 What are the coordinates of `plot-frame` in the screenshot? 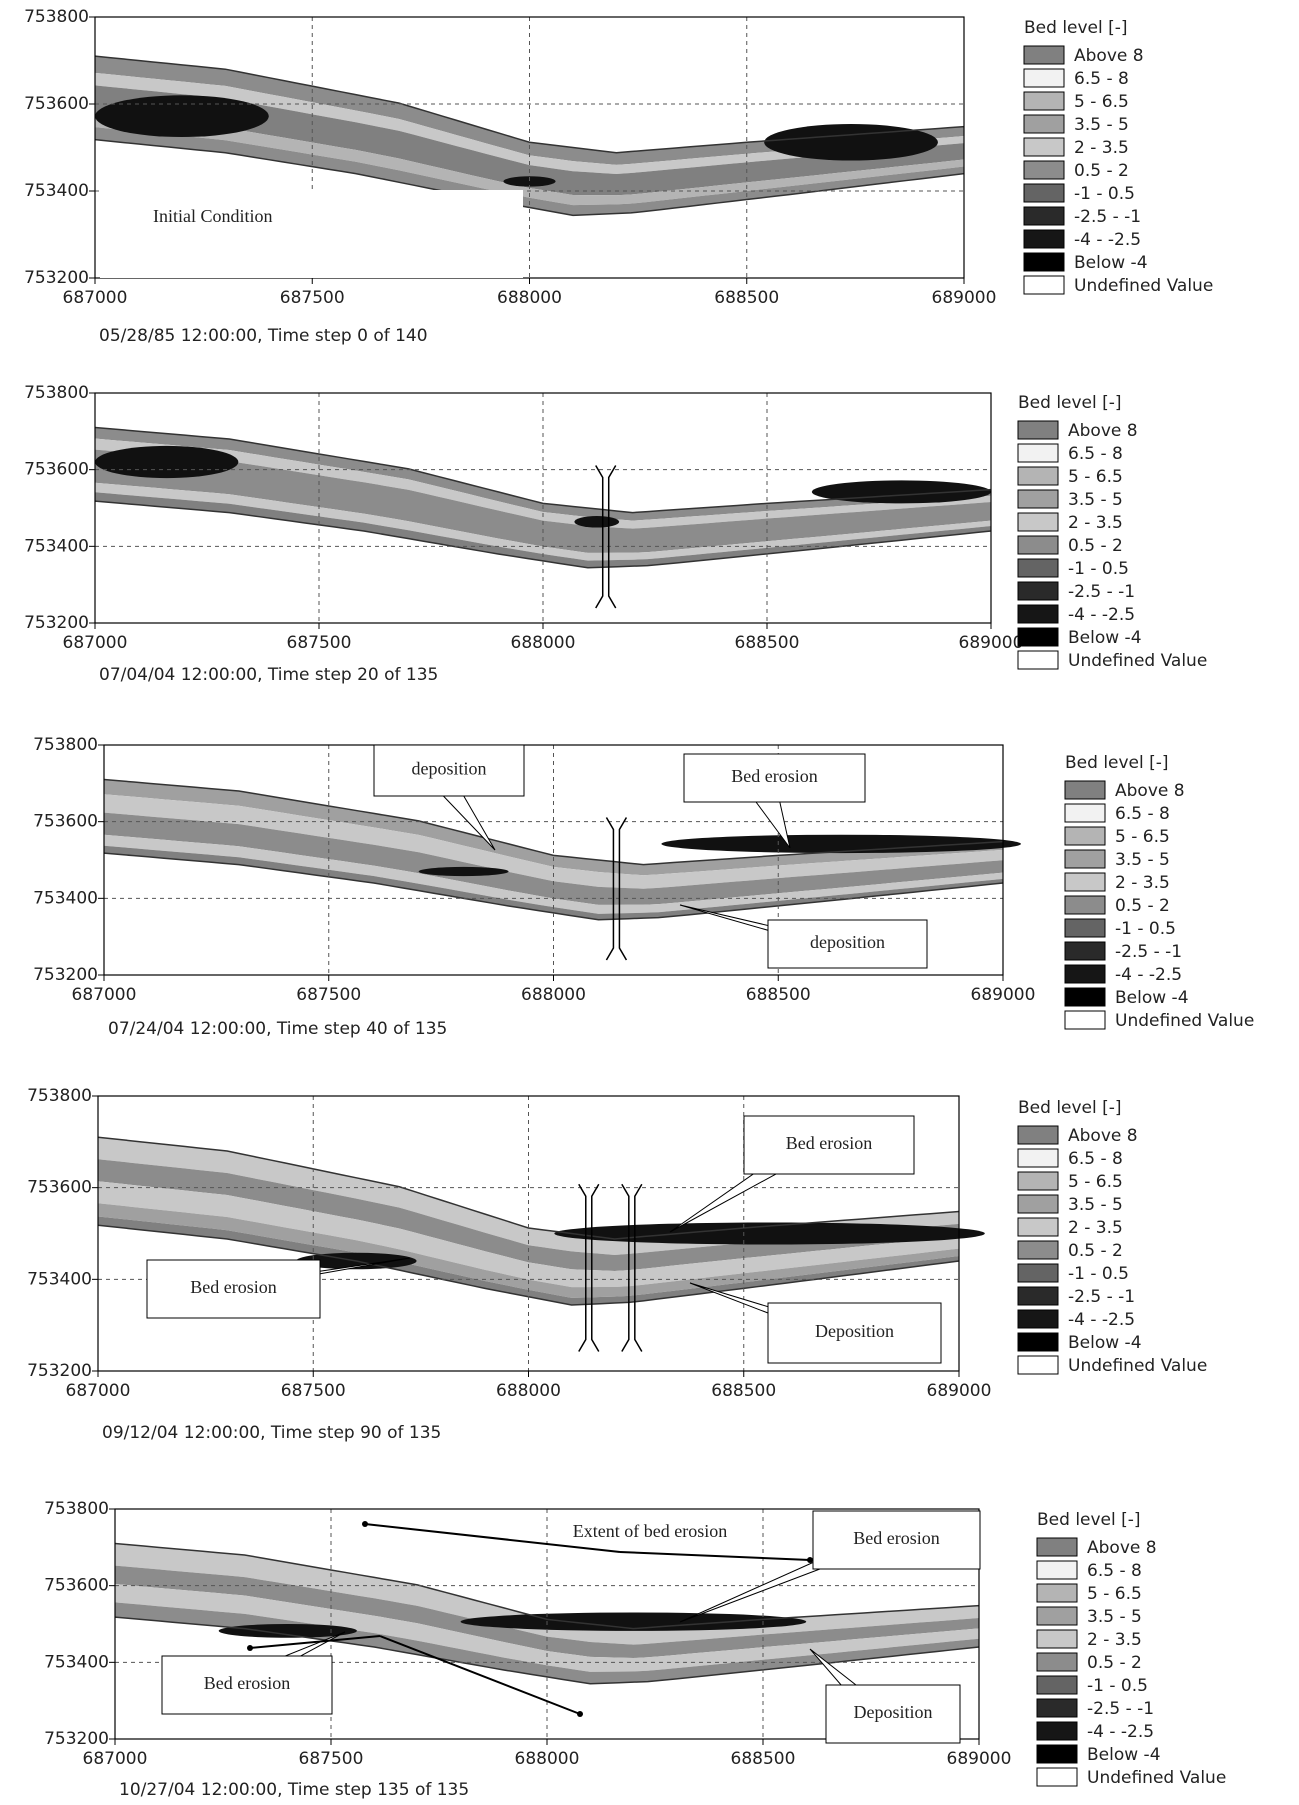 It's located at (543, 508).